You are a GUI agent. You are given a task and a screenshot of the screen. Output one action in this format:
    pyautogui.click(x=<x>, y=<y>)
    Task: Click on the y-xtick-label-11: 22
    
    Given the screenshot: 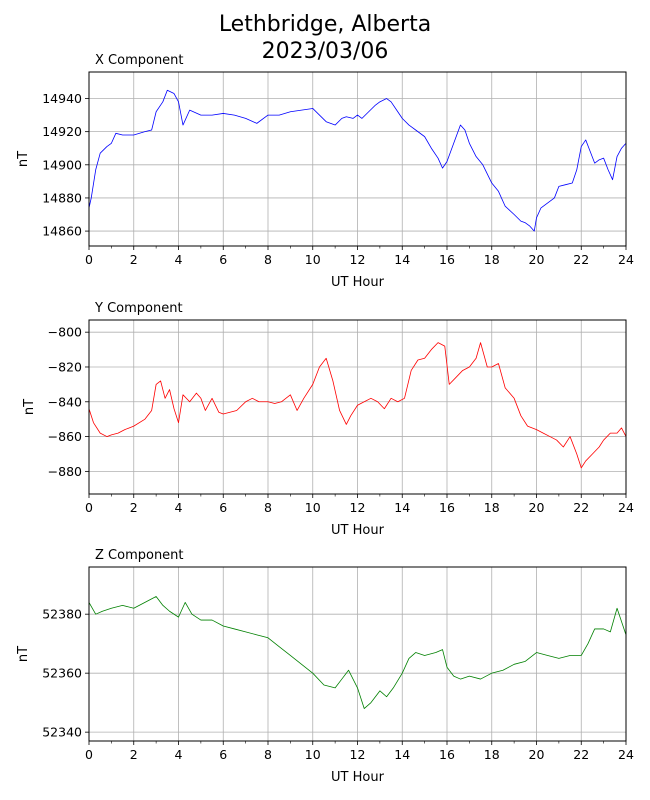 What is the action you would take?
    pyautogui.click(x=581, y=507)
    